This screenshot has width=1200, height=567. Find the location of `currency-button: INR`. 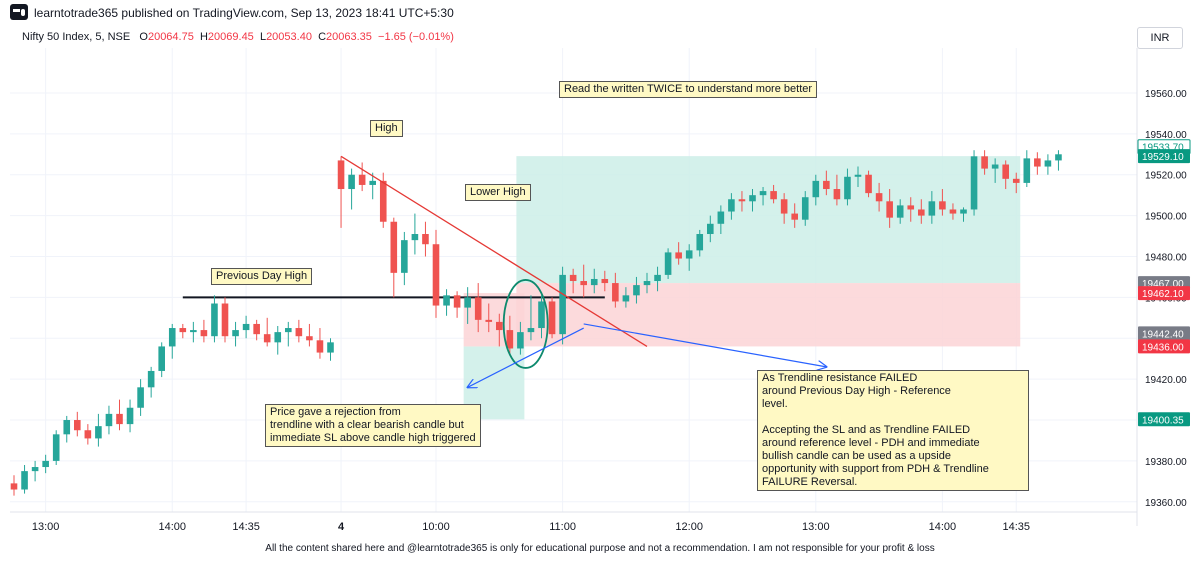

currency-button: INR is located at coordinates (1160, 38).